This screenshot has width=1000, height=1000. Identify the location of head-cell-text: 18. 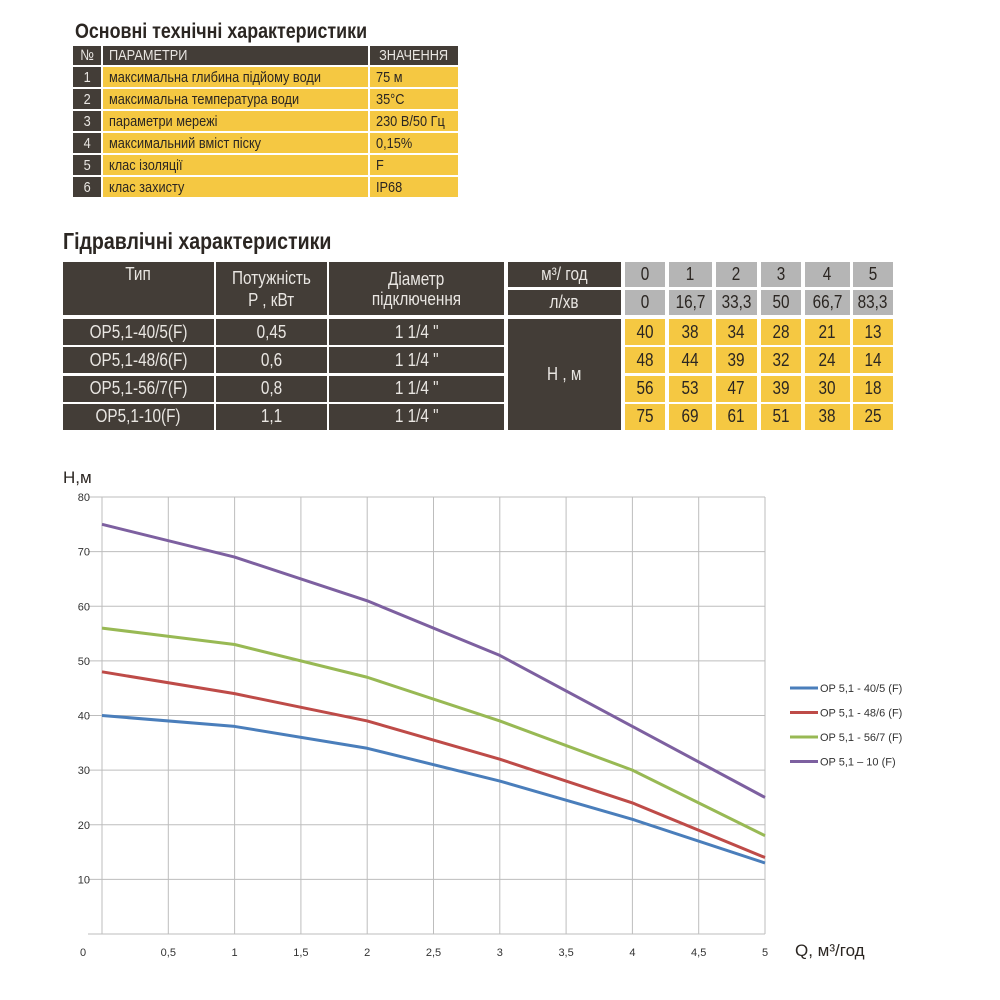
(873, 388).